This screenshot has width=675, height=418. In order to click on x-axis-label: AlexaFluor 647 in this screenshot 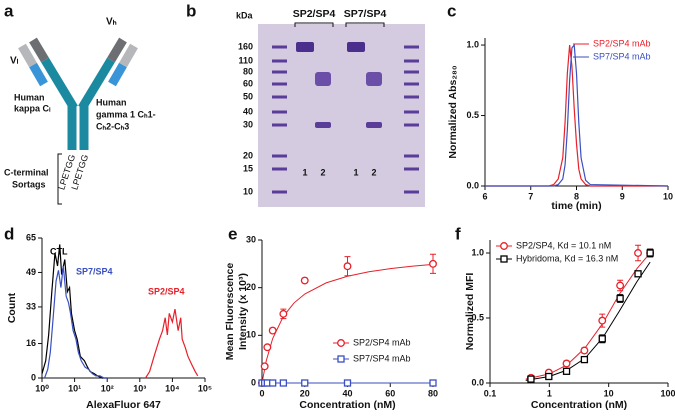, I will do `click(123, 405)`.